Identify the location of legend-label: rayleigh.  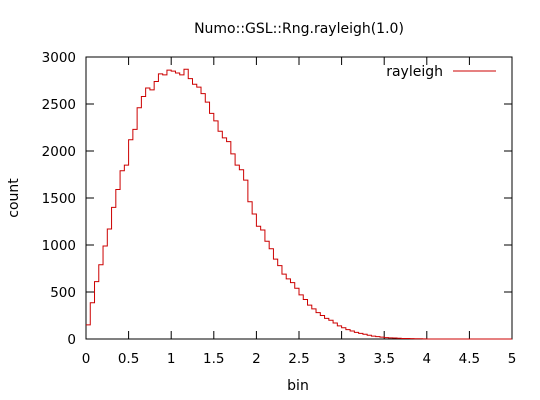
(414, 72).